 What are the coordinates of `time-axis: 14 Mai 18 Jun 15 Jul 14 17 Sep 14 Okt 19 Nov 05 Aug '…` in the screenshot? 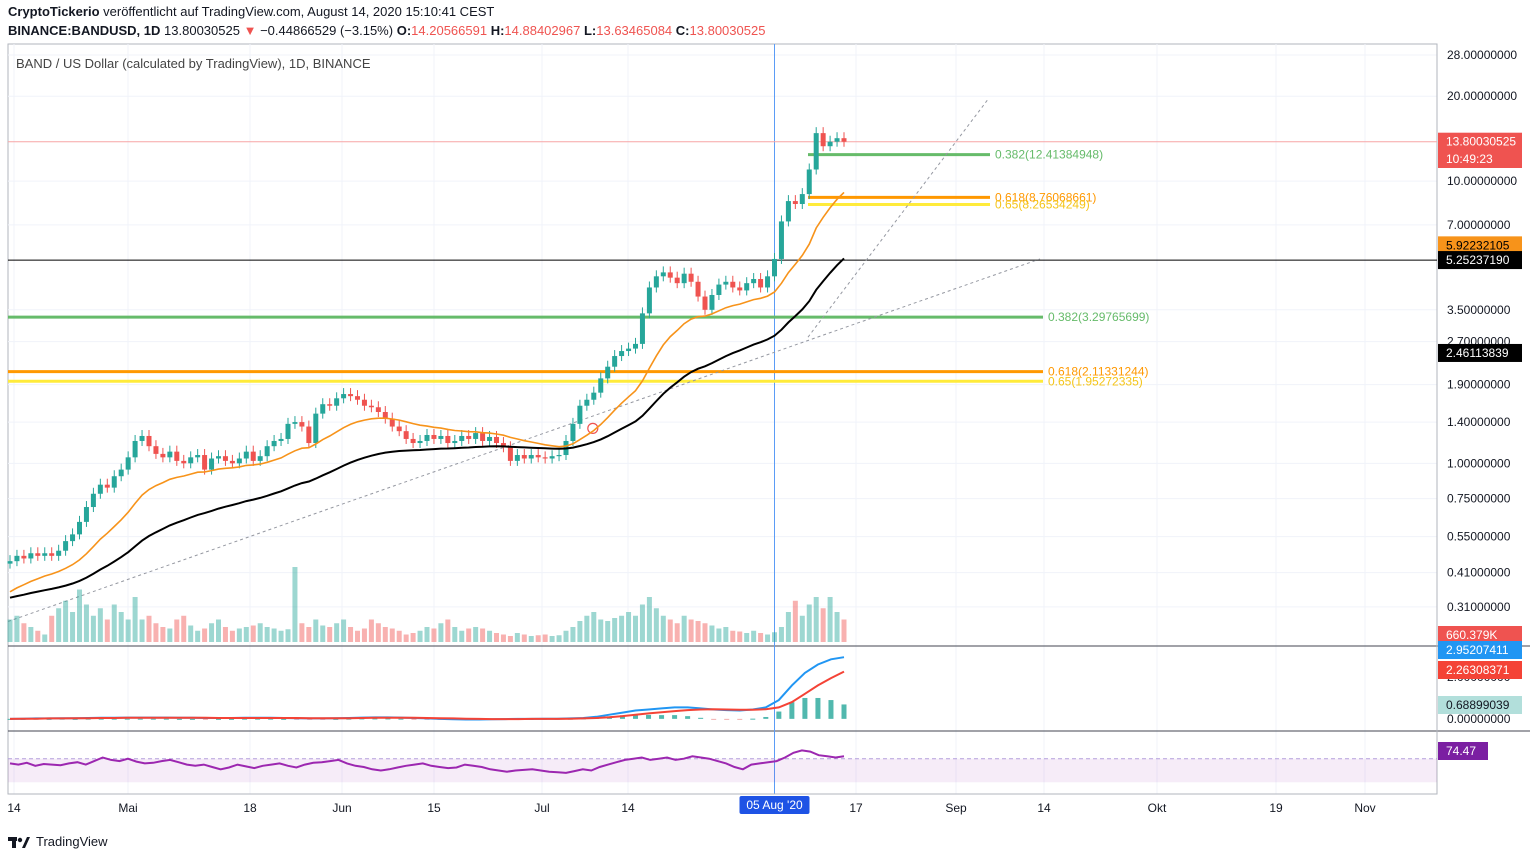 It's located at (722, 804).